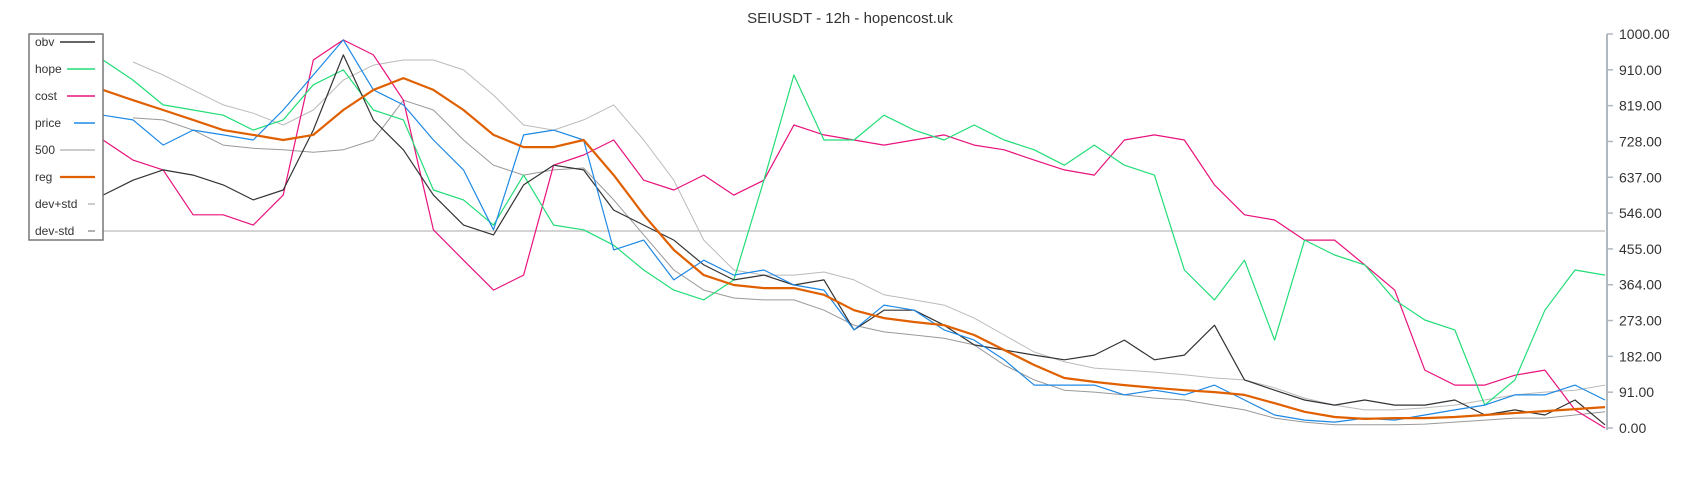 The height and width of the screenshot is (500, 1700). What do you see at coordinates (45, 150) in the screenshot?
I see `legend-label: 500` at bounding box center [45, 150].